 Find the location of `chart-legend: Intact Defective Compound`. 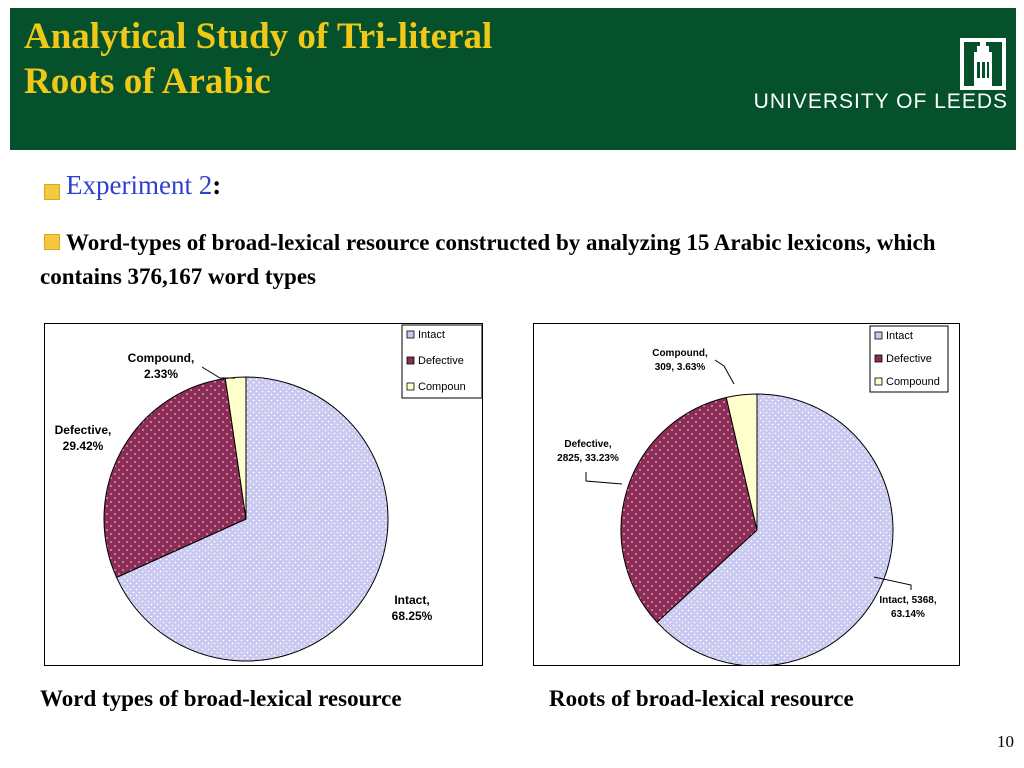

chart-legend: Intact Defective Compound is located at coordinates (909, 359).